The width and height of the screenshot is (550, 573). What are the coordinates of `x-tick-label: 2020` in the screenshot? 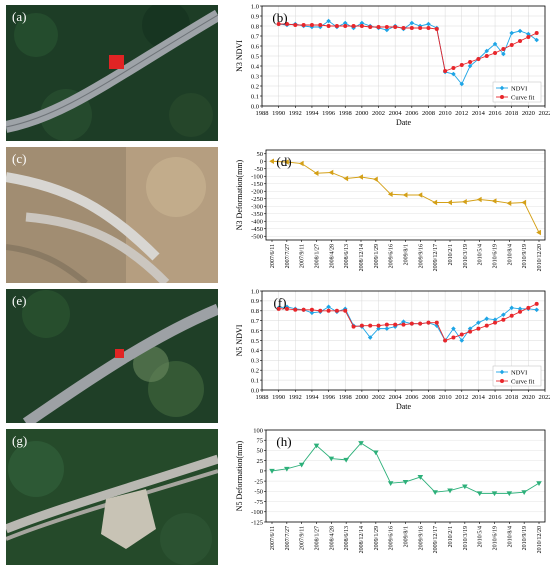 It's located at (528, 113).